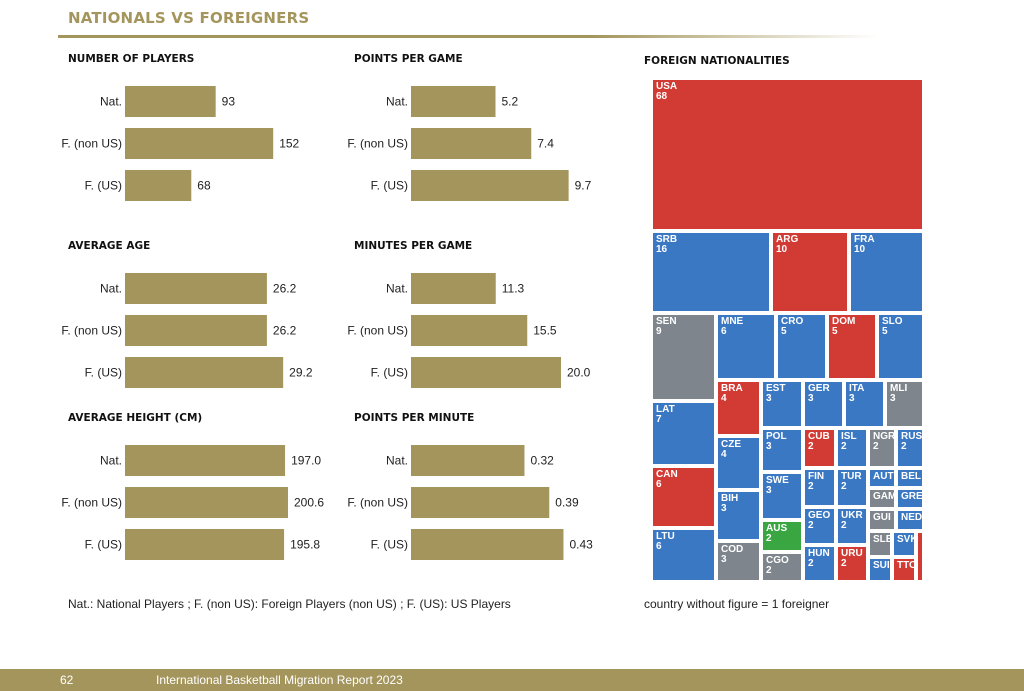  Describe the element at coordinates (912, 436) in the screenshot. I see `treemap-cell-code: RUS` at that location.